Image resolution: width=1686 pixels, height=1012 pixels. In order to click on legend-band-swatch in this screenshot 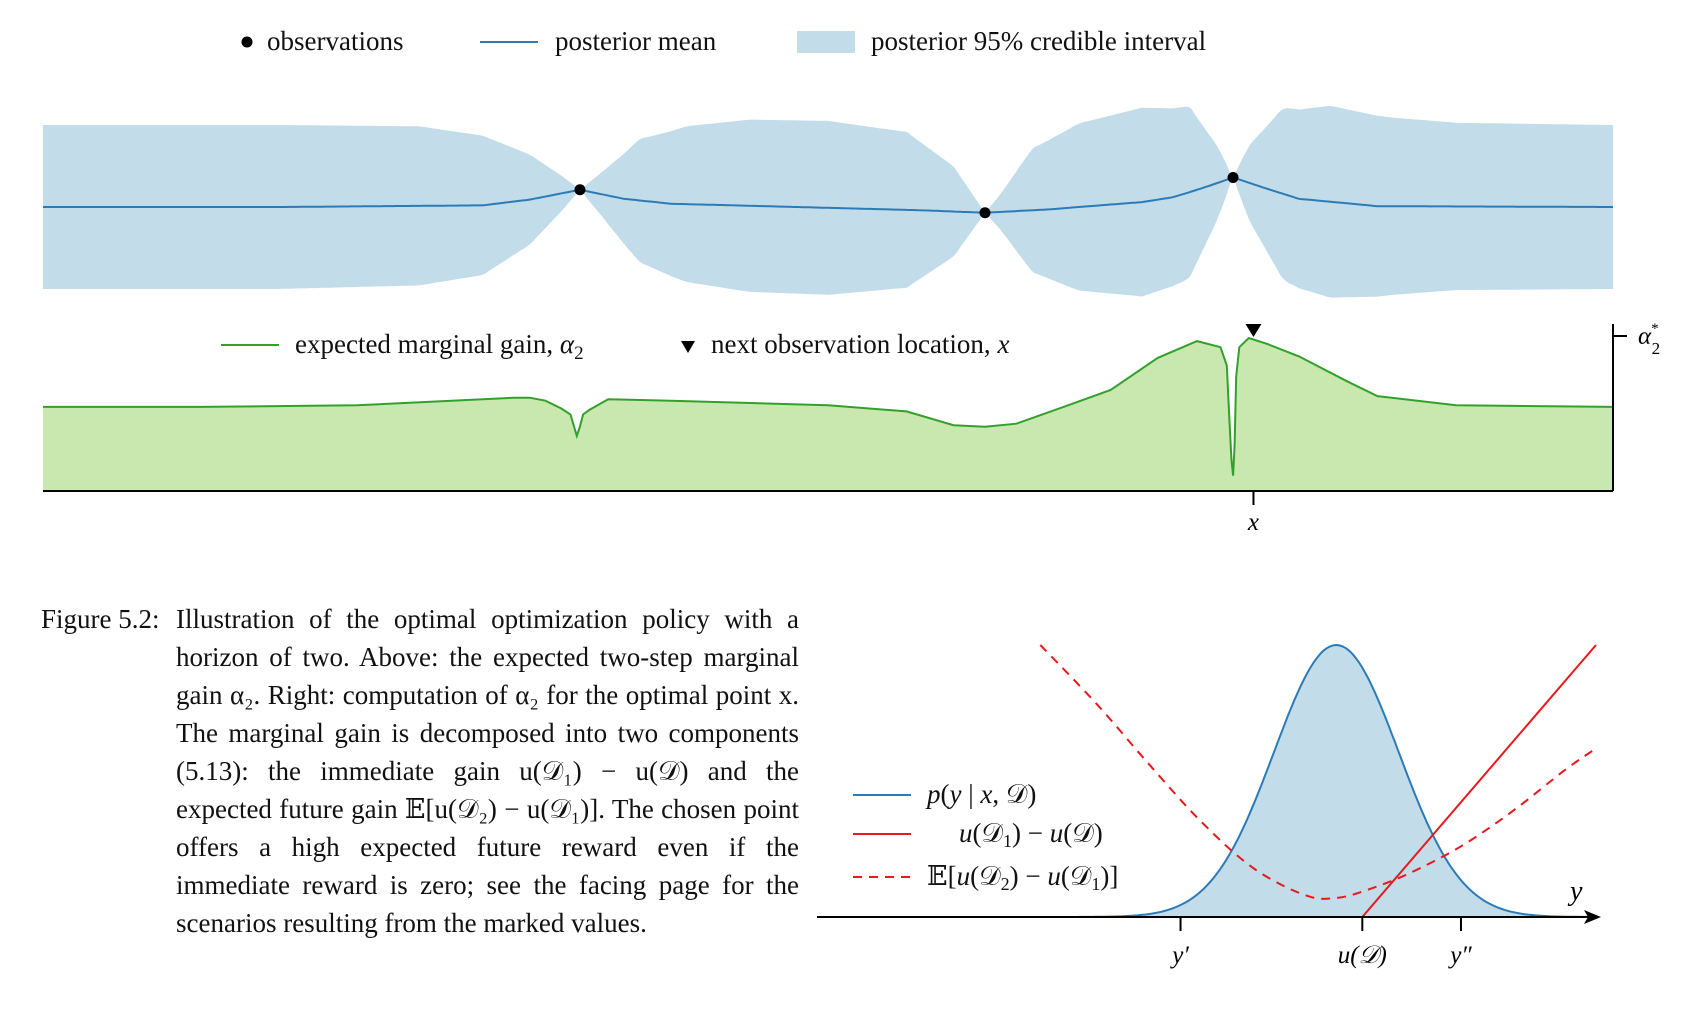, I will do `click(826, 42)`.